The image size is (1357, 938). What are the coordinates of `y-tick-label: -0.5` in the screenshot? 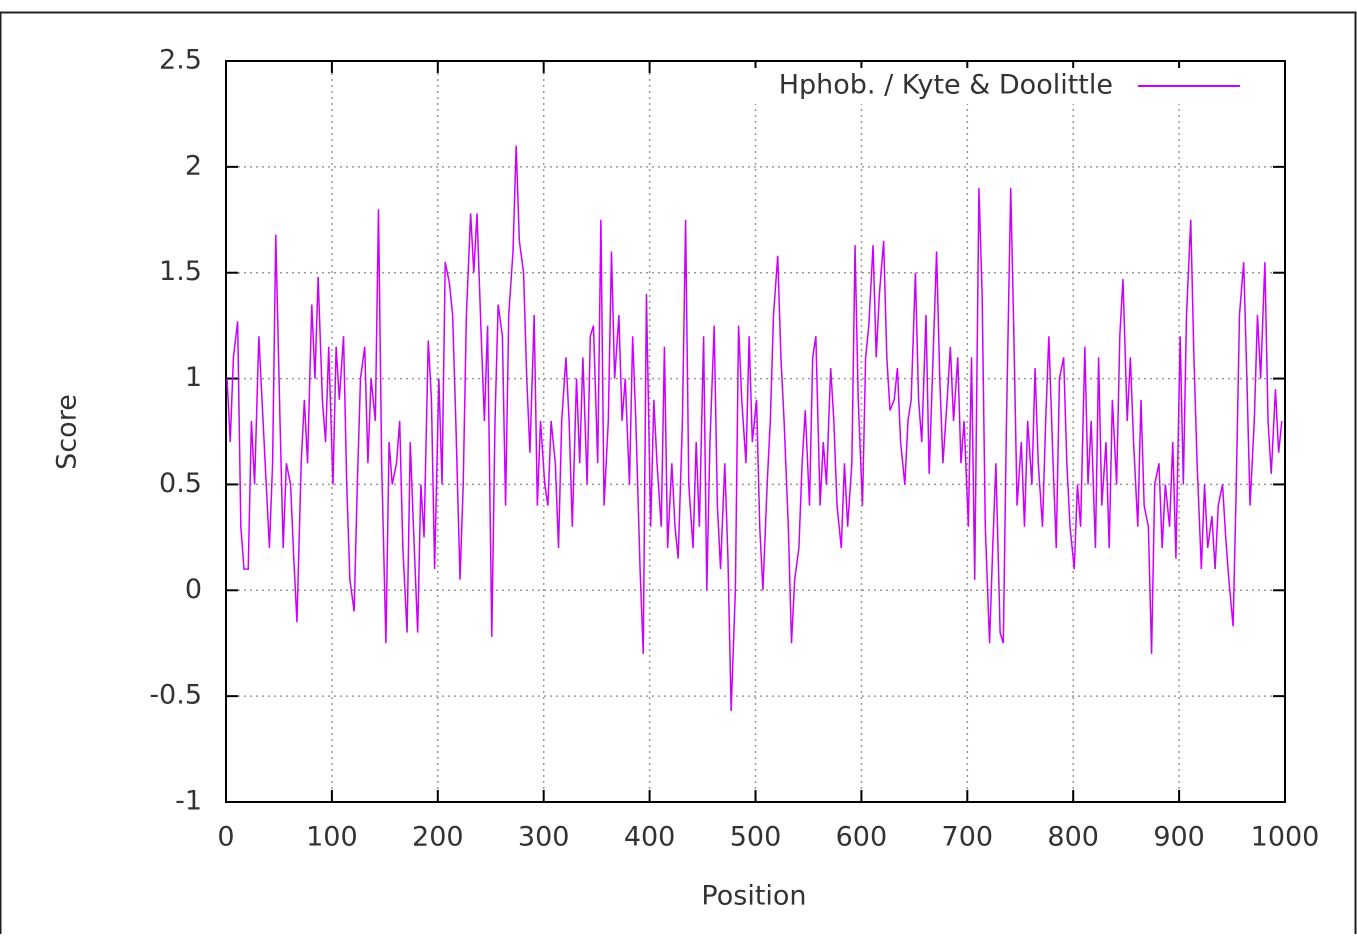 It's located at (175, 695).